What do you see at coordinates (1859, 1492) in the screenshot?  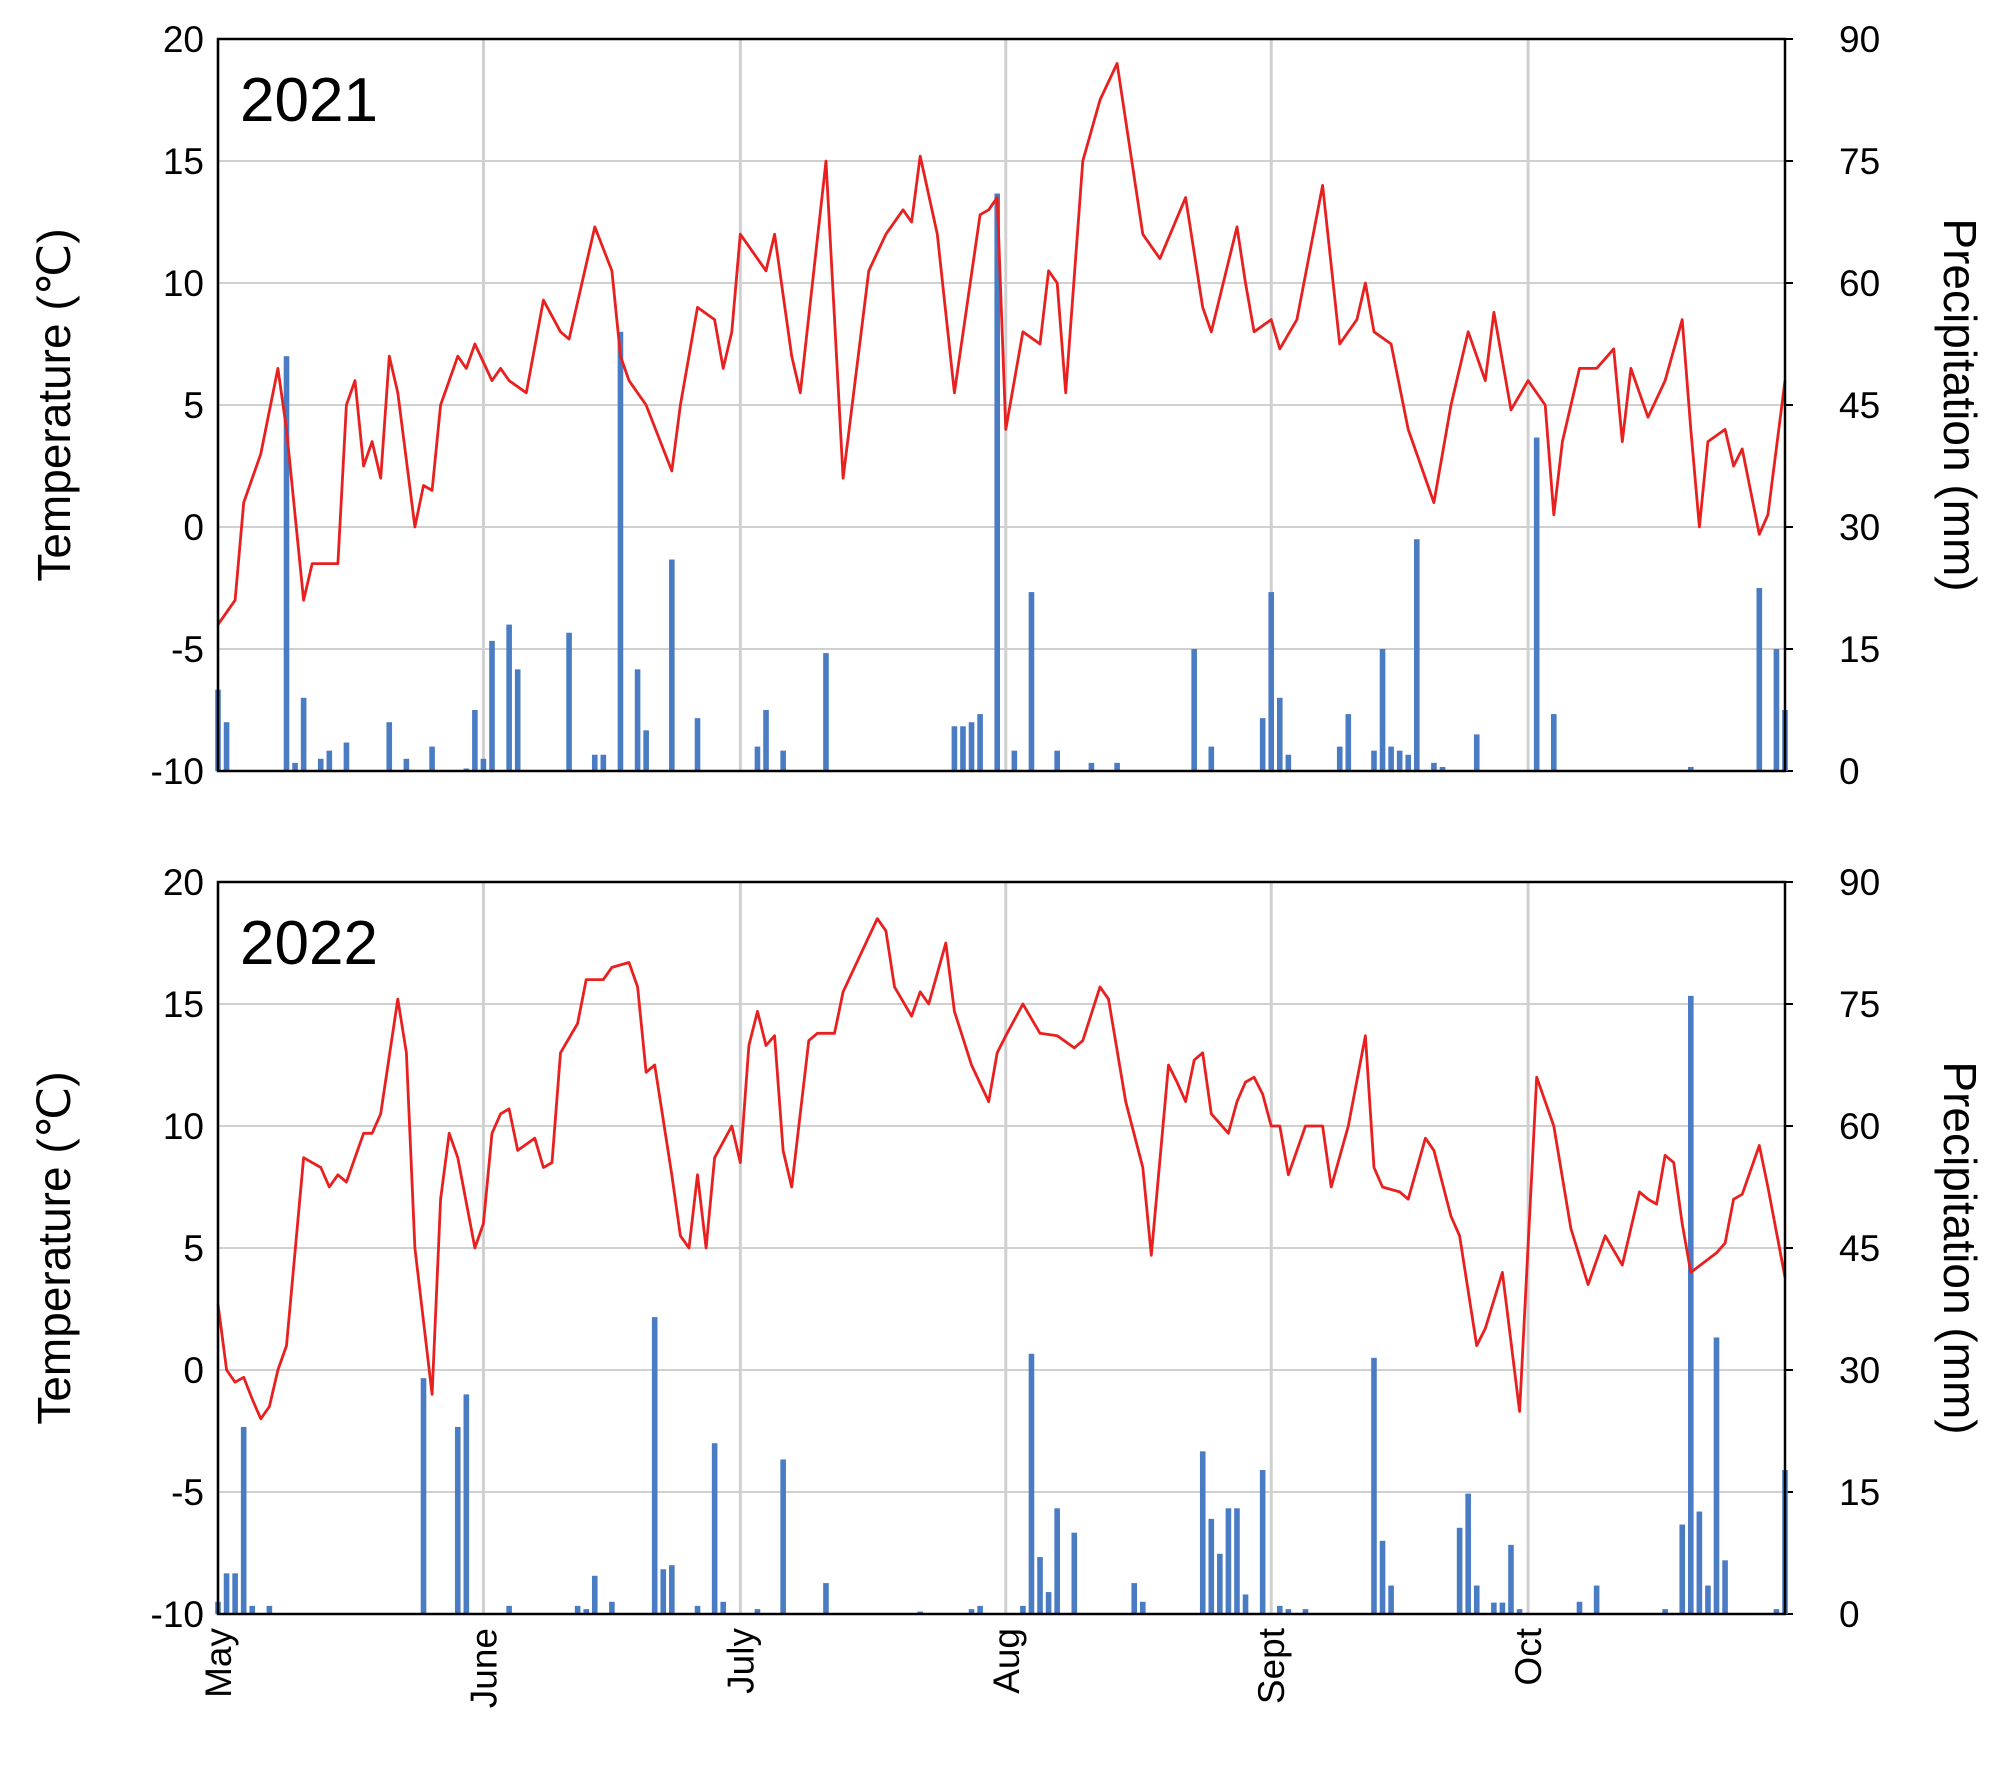 I see `y2-tick-label: 15` at bounding box center [1859, 1492].